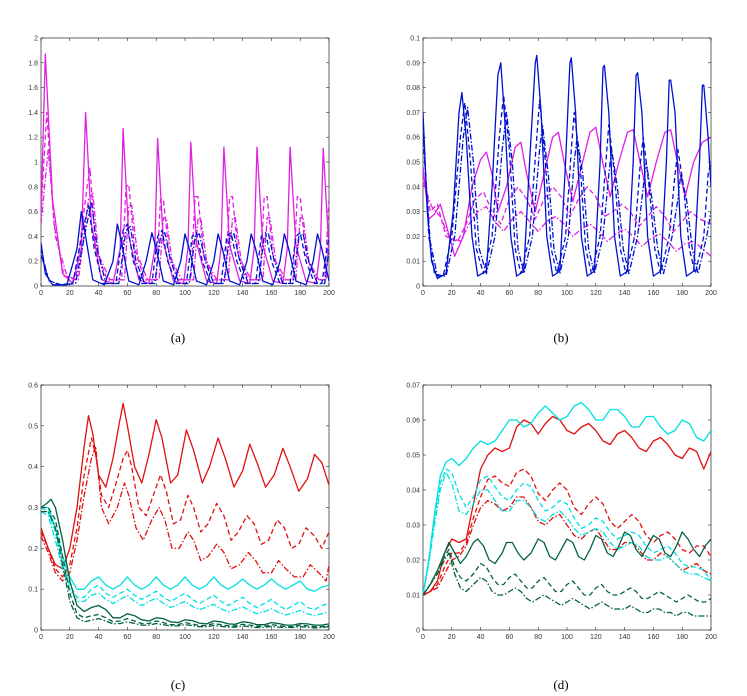 The image size is (747, 696). Describe the element at coordinates (185, 214) in the screenshot. I see `series-line-magenta-dash-dot` at that location.